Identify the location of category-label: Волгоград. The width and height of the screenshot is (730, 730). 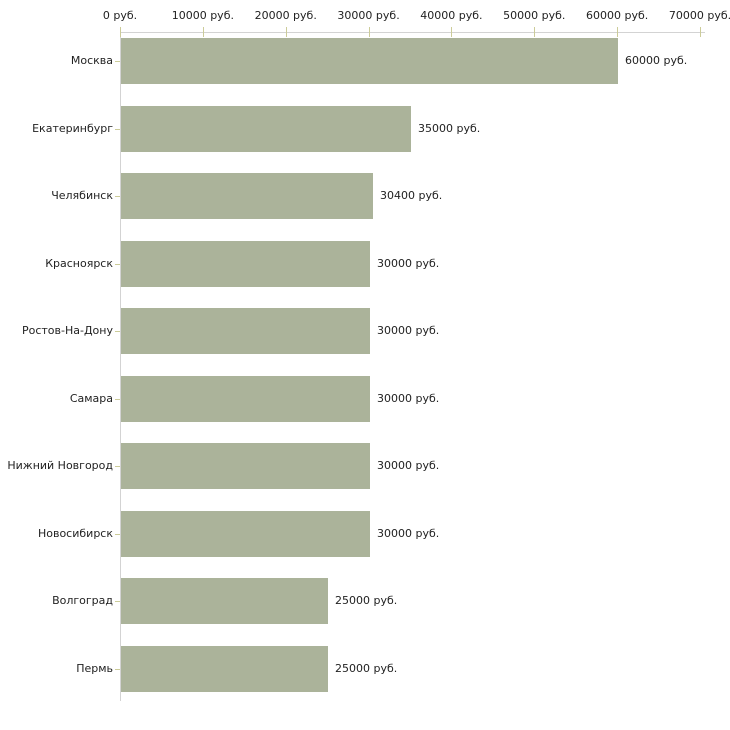
(82, 600).